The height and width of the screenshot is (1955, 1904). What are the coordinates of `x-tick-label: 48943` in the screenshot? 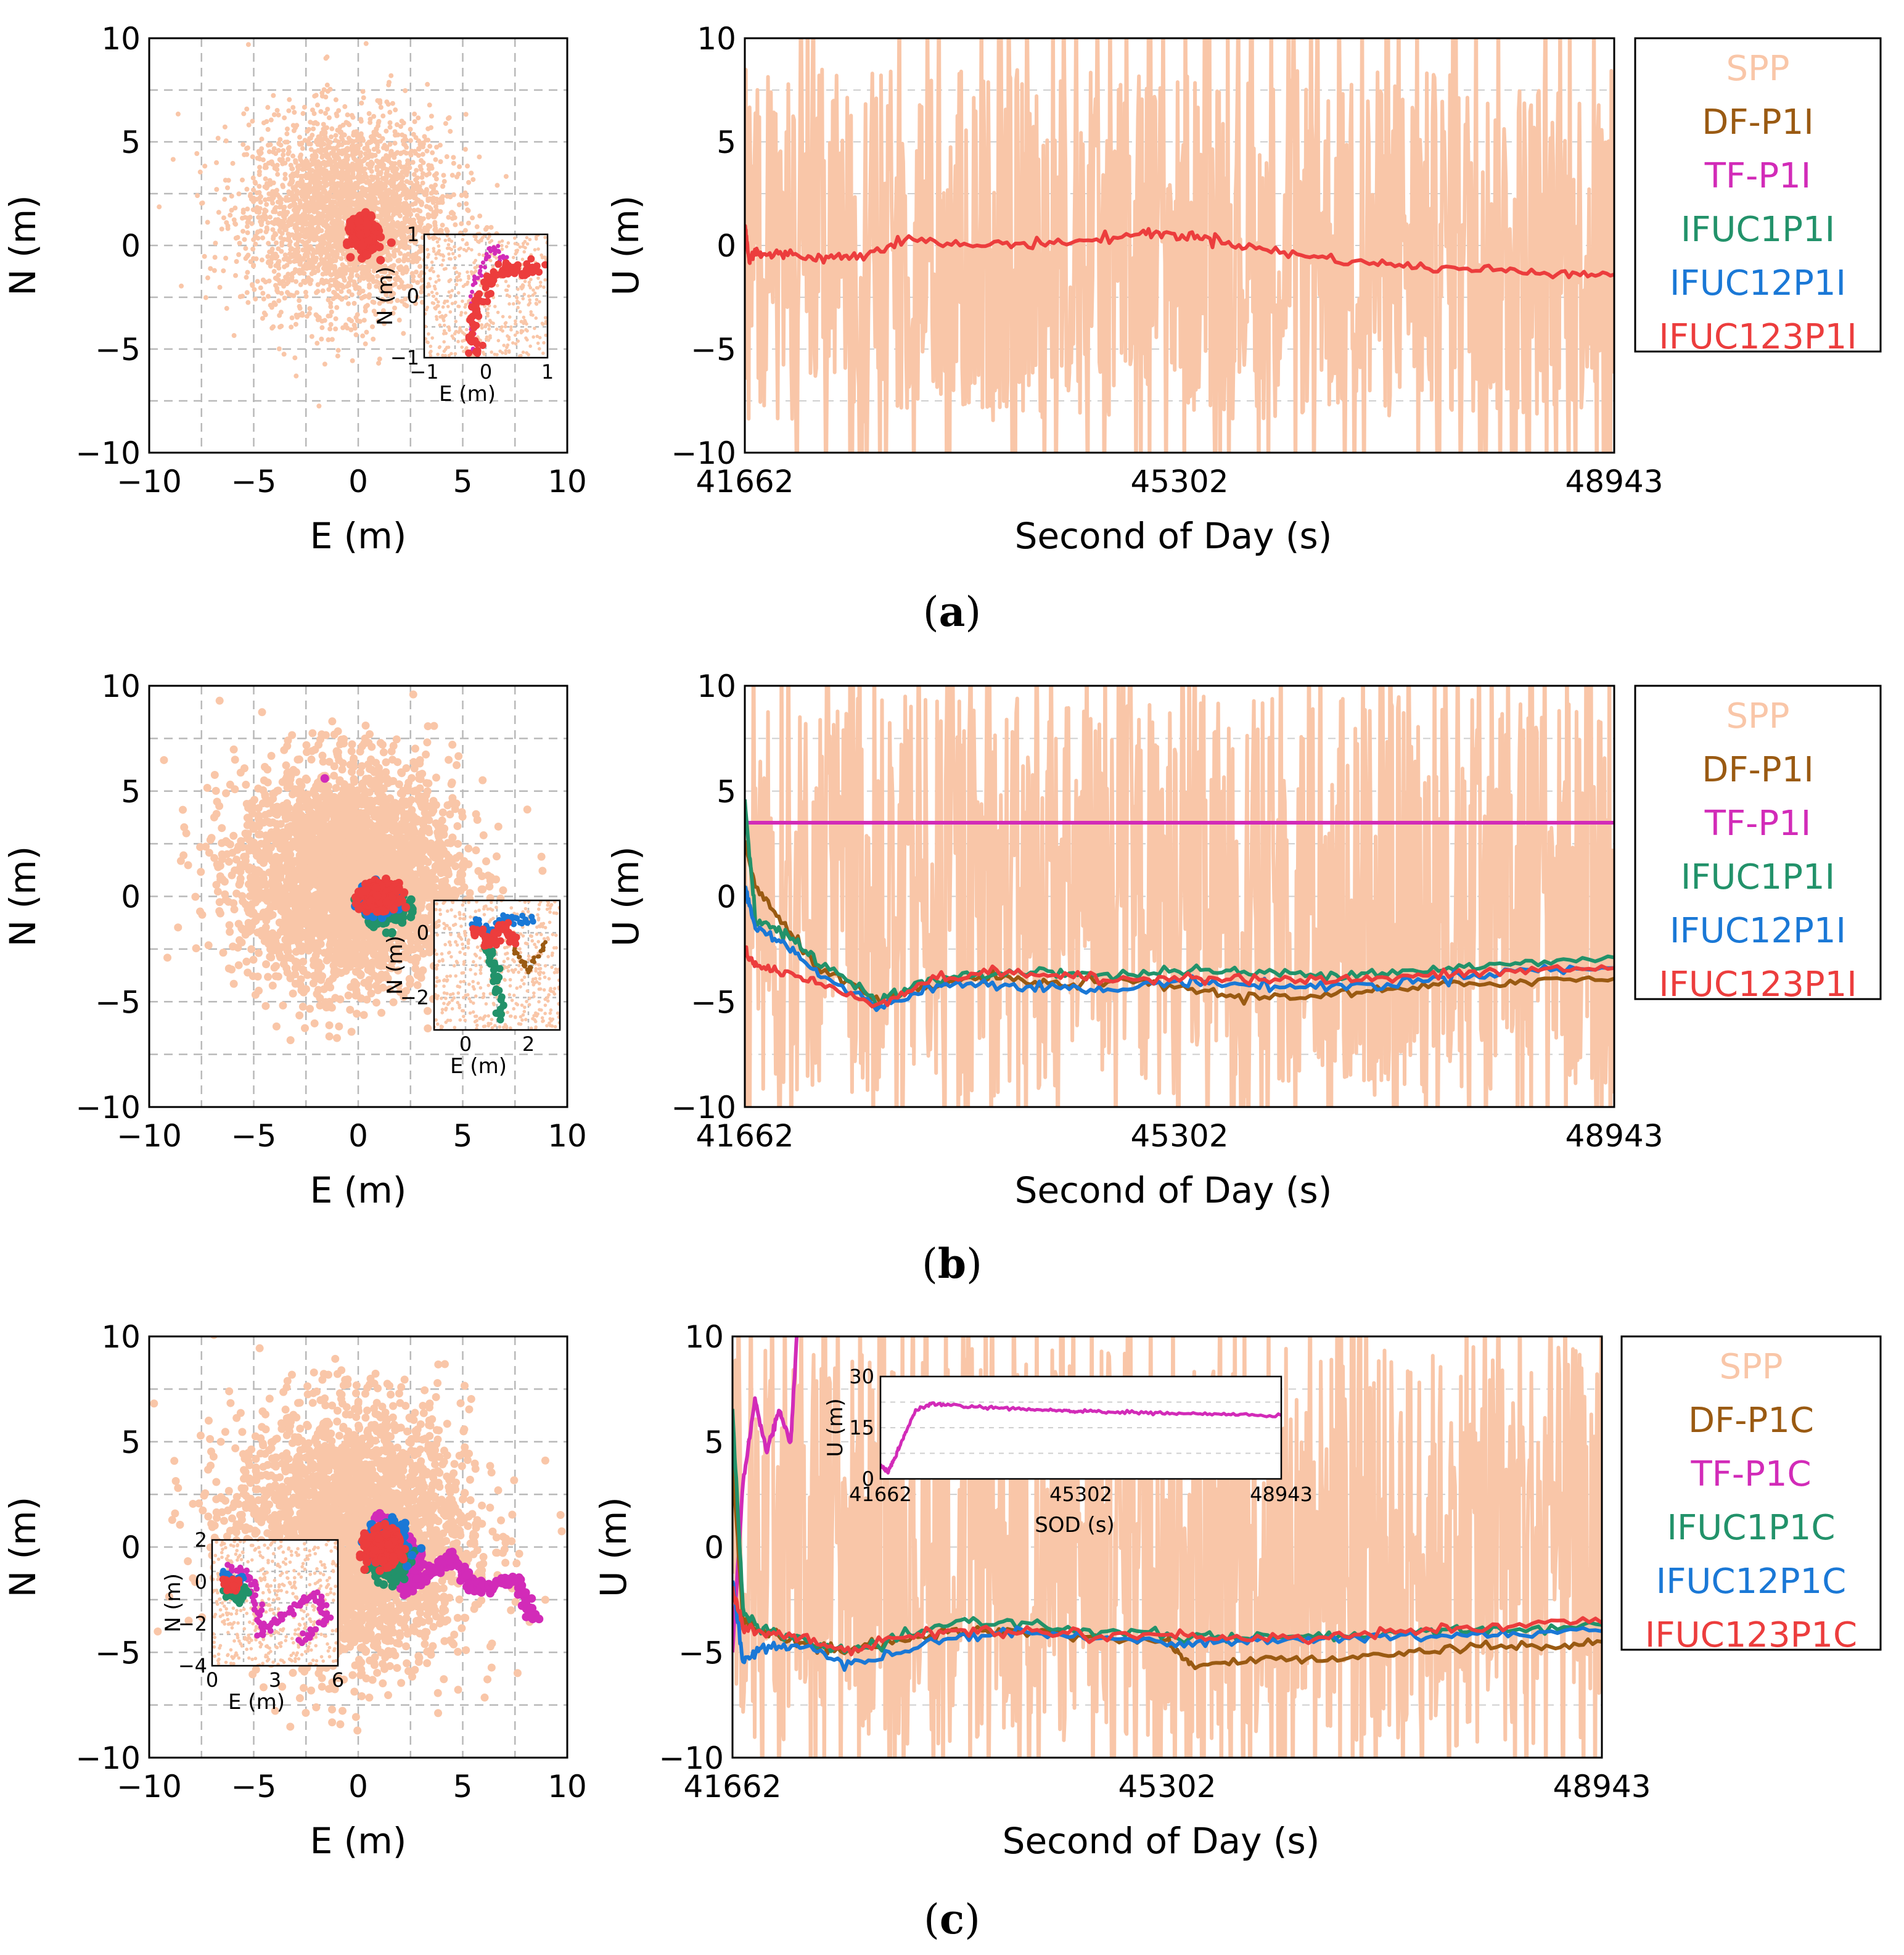 It's located at (1614, 482).